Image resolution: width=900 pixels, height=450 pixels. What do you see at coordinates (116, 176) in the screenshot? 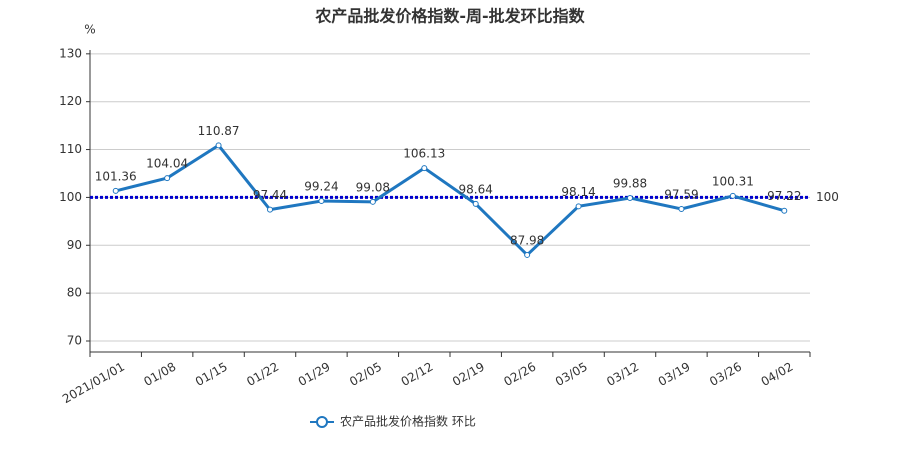
I see `data-label: 101.36` at bounding box center [116, 176].